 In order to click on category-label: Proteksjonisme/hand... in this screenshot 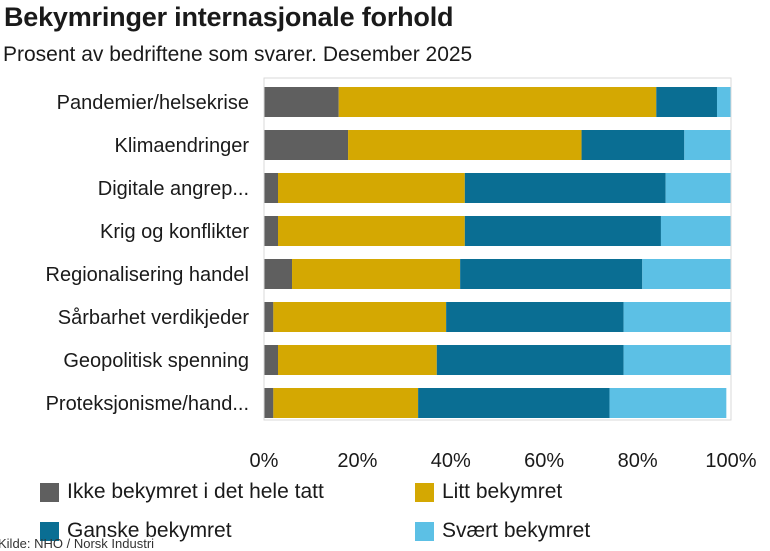, I will do `click(147, 404)`.